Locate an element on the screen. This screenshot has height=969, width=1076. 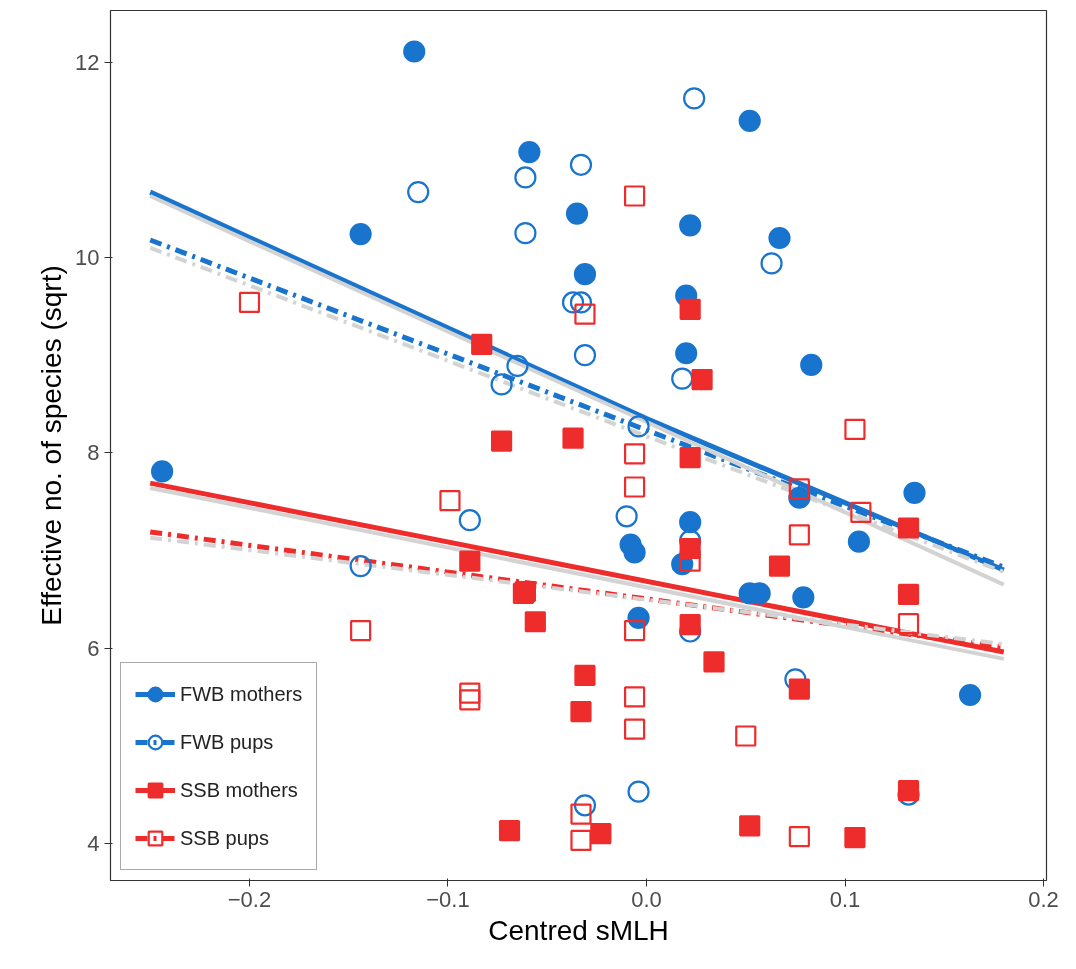
legend-label: SSB pups is located at coordinates (224, 838).